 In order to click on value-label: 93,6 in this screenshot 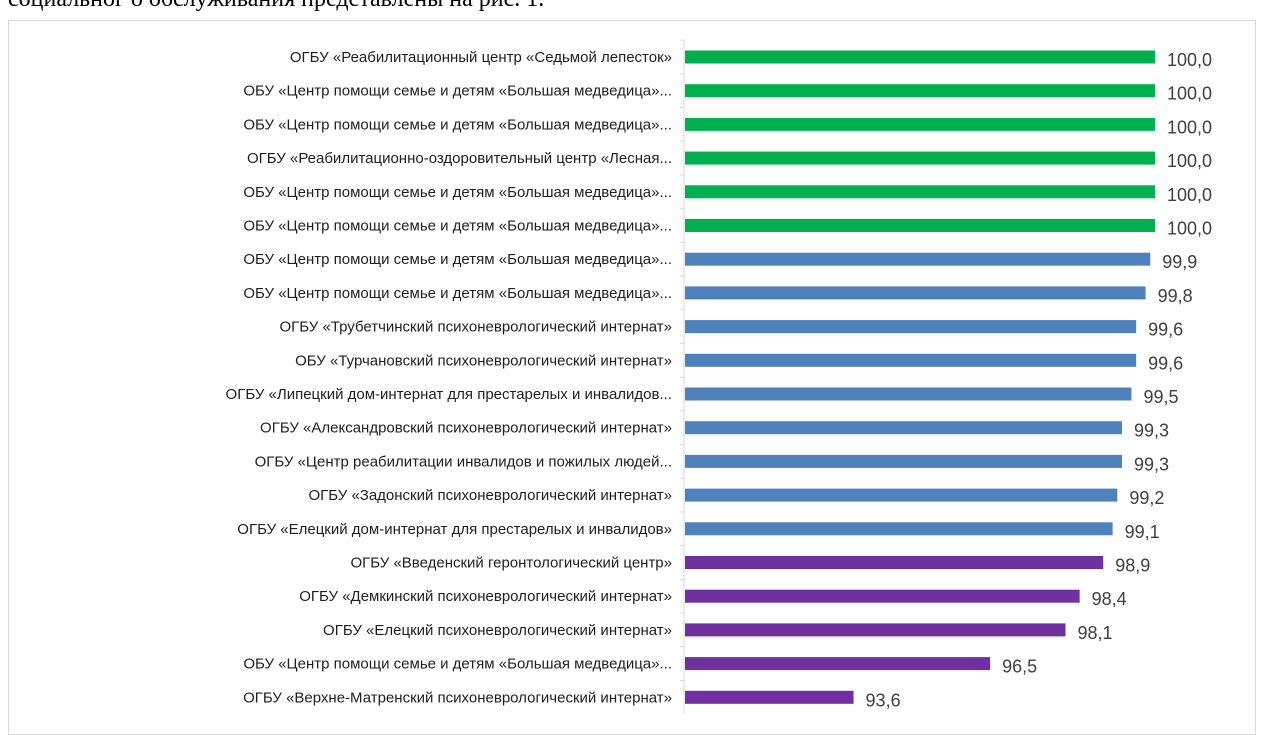, I will do `click(883, 700)`.